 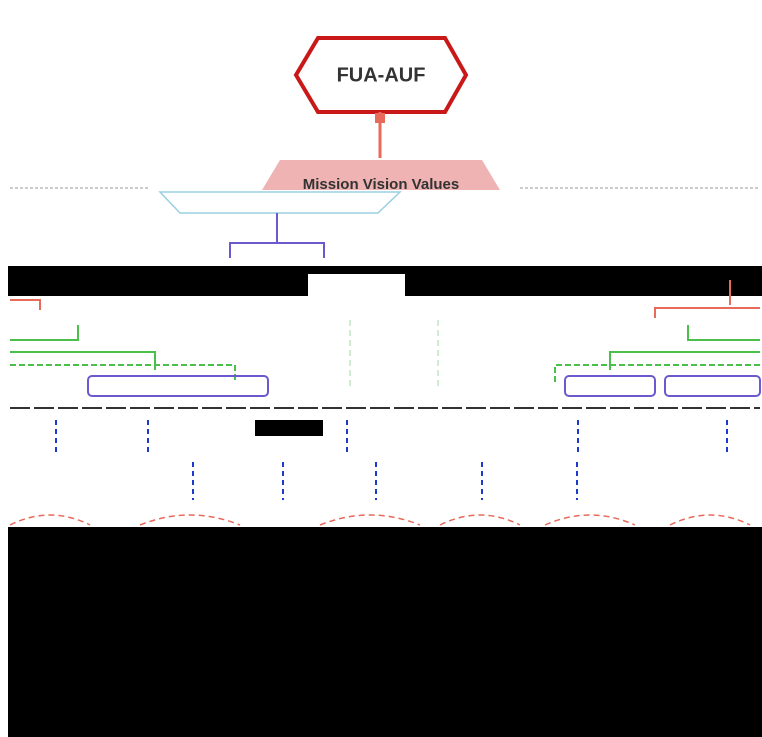 I want to click on mission-node, so click(x=381, y=175).